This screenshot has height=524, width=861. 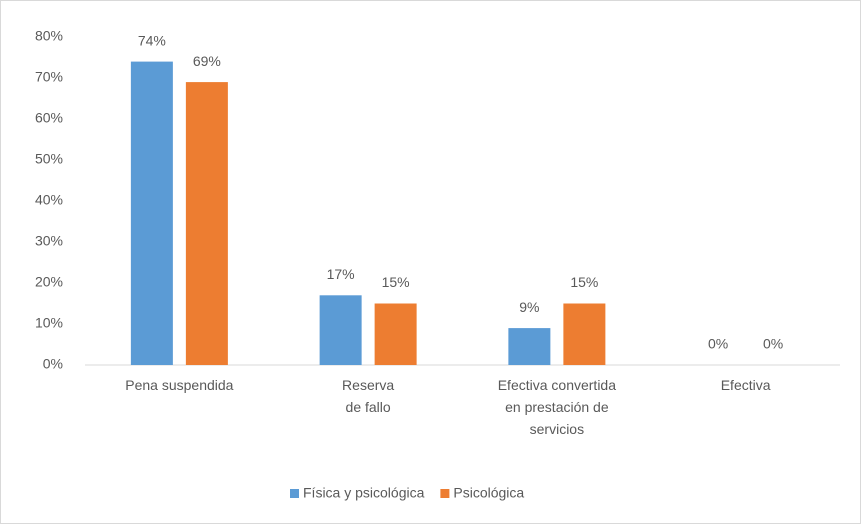 I want to click on y-tick-label: 40%, so click(x=49, y=200).